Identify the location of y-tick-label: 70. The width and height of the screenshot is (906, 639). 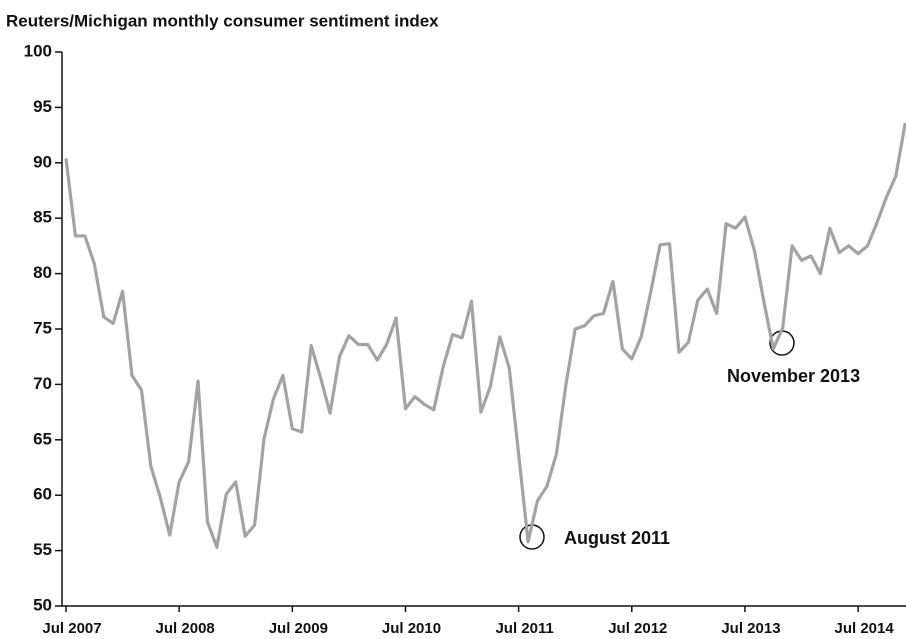
(42, 383).